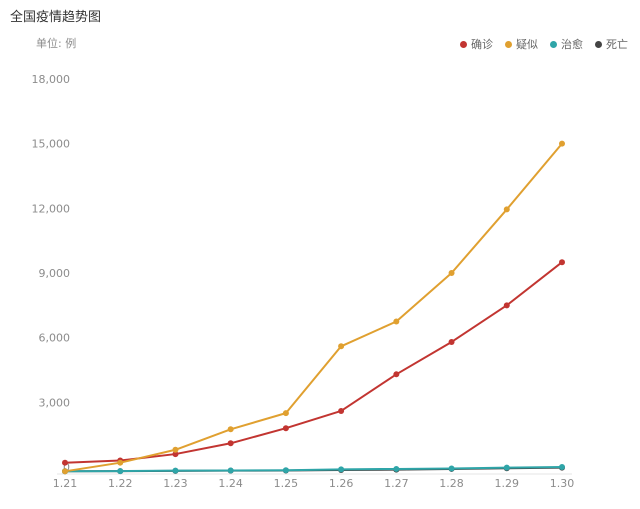 This screenshot has width=640, height=509. I want to click on legend-item-confirmed: 确诊, so click(476, 44).